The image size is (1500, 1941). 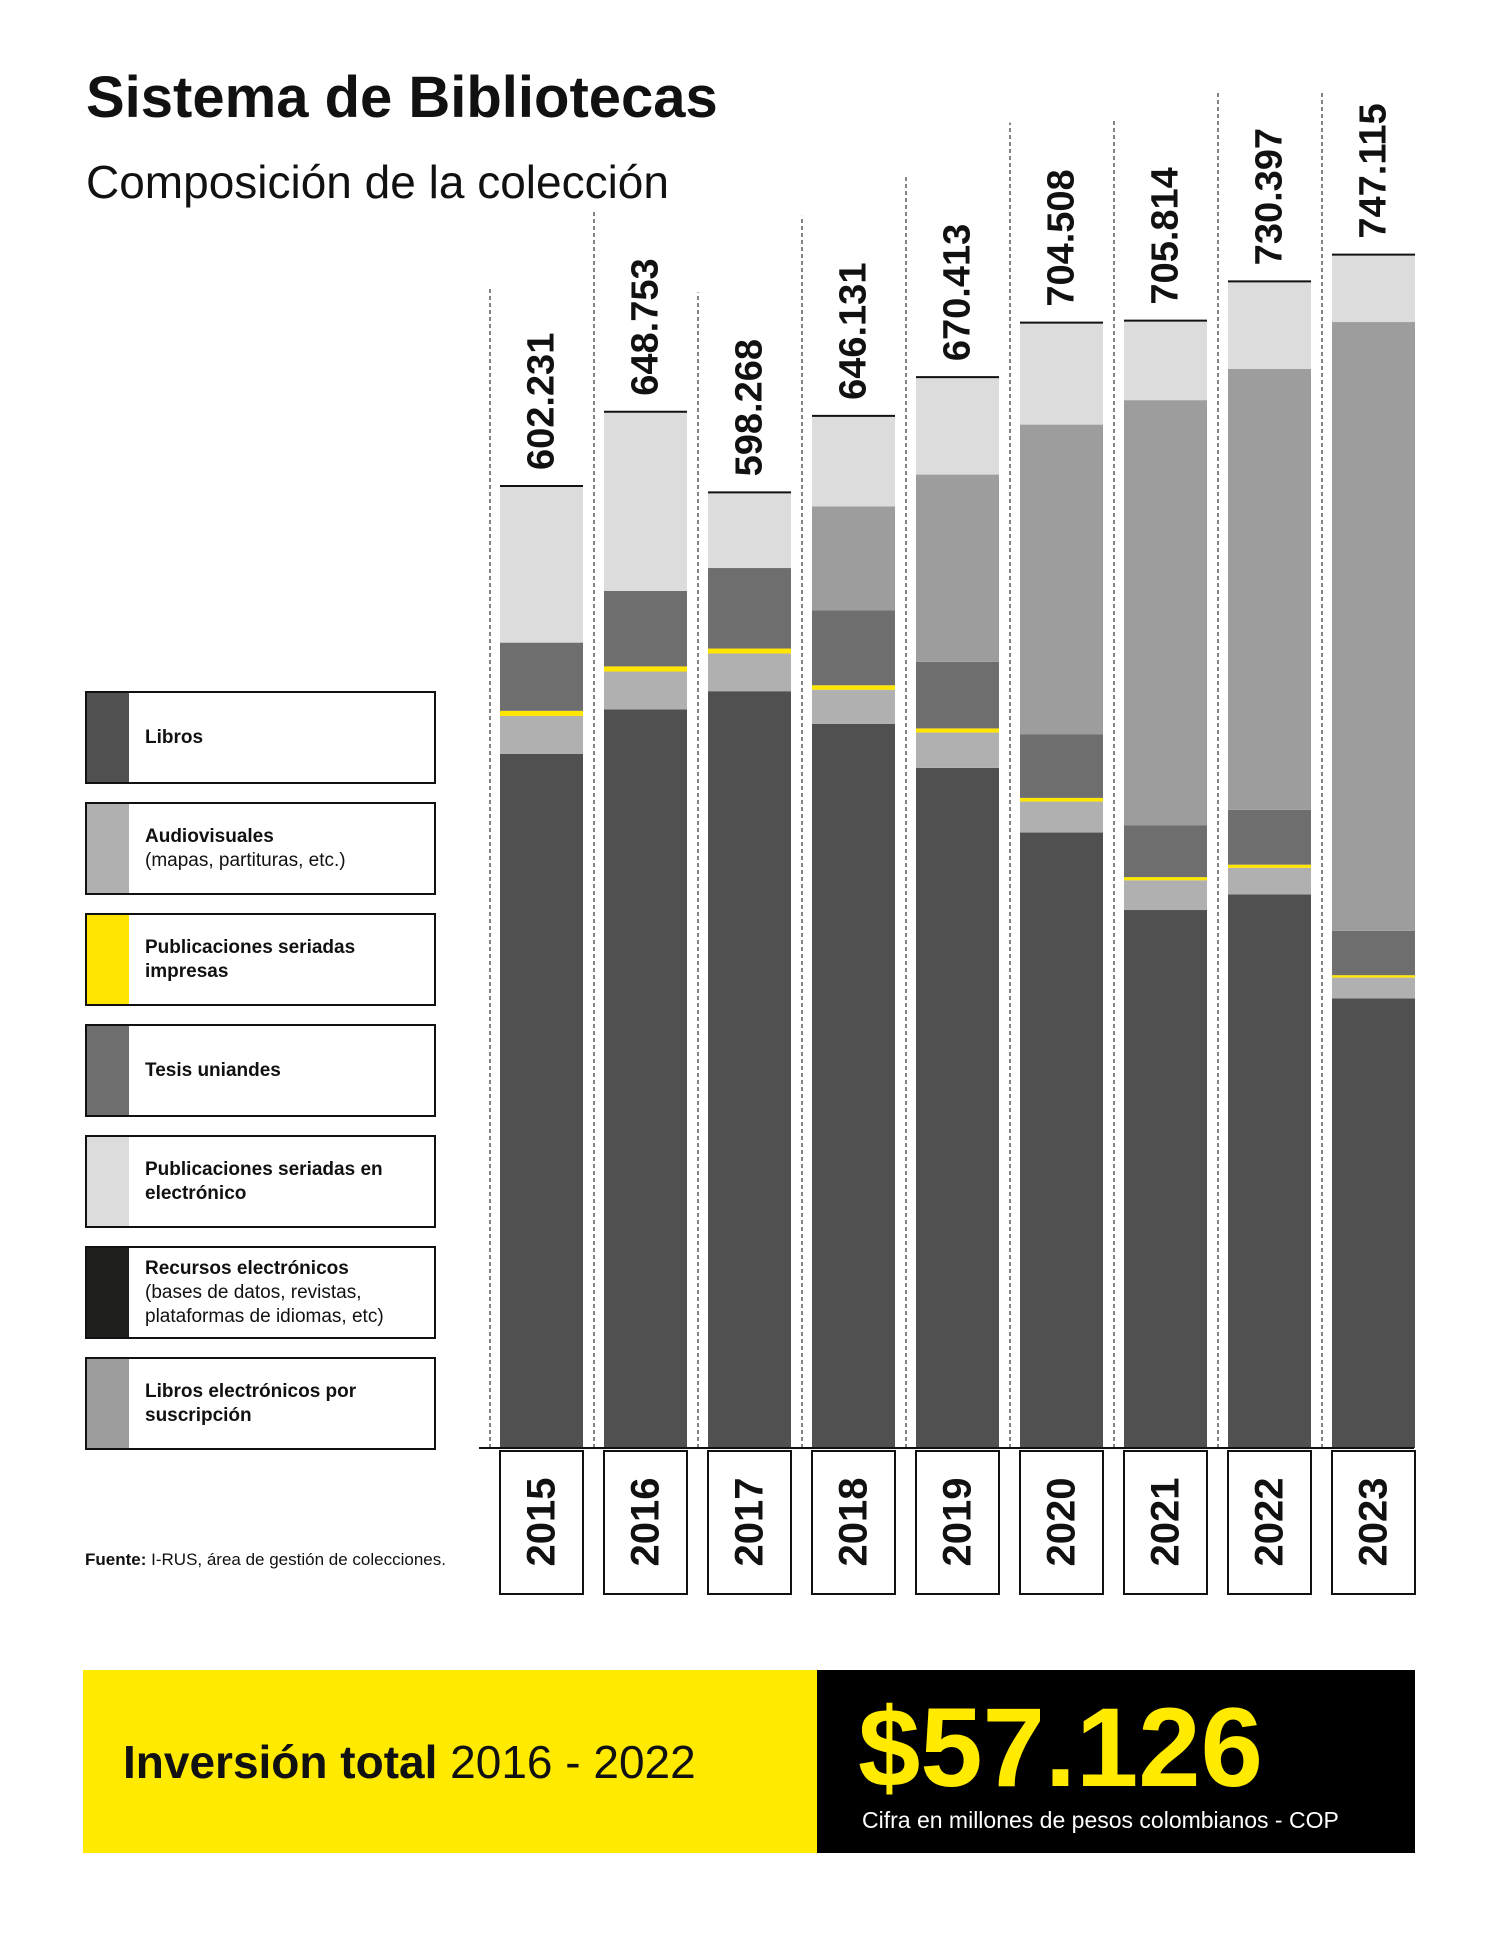 I want to click on investment-period: 2016 - 2022, so click(x=573, y=1762).